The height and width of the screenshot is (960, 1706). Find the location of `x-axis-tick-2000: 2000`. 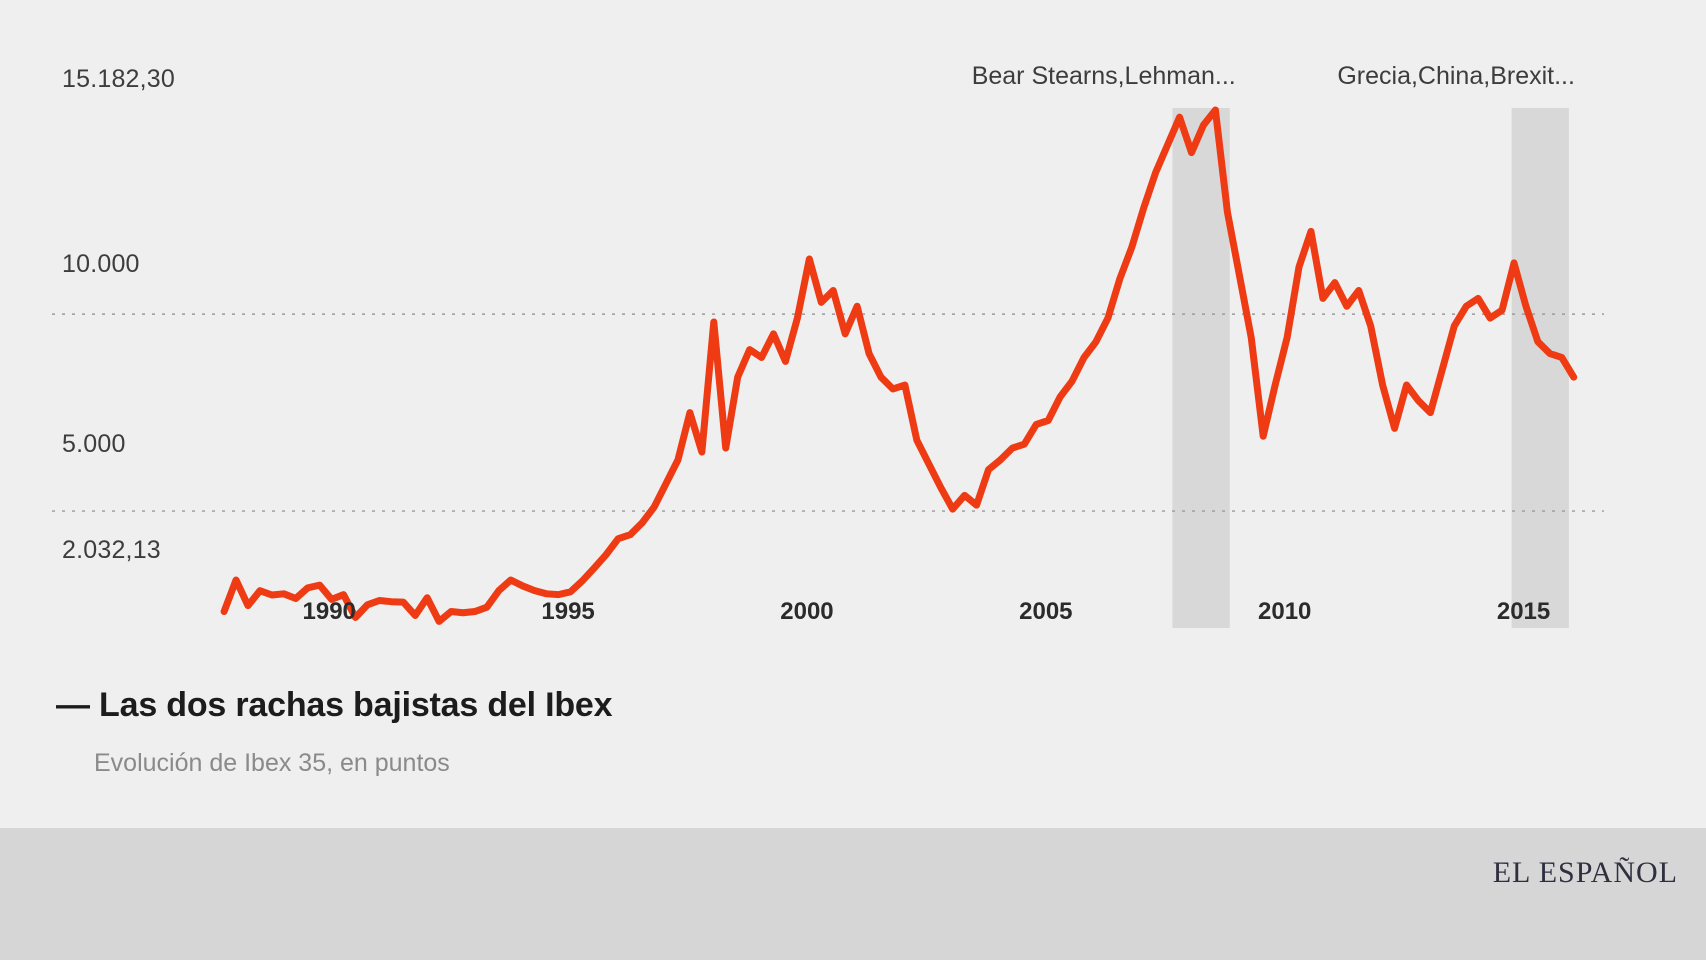

x-axis-tick-2000: 2000 is located at coordinates (807, 611).